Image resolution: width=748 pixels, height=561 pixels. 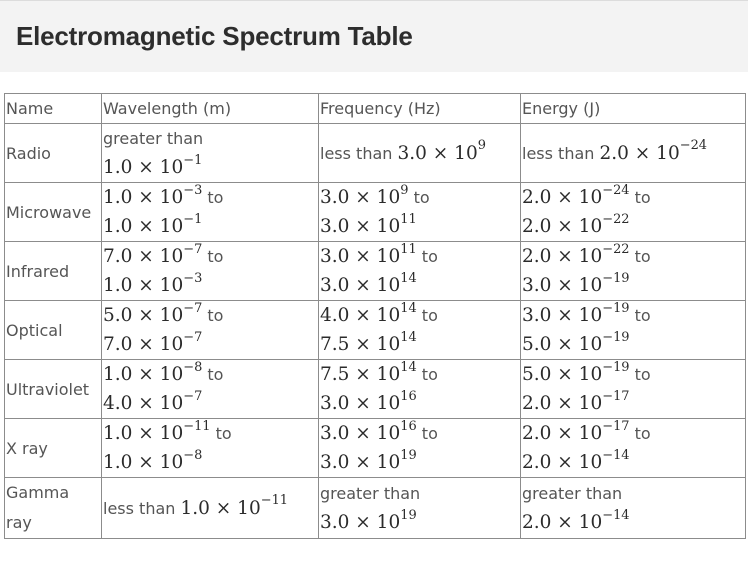 I want to click on cell-wavelength: greater than 1.0 × 10−1, so click(x=210, y=153).